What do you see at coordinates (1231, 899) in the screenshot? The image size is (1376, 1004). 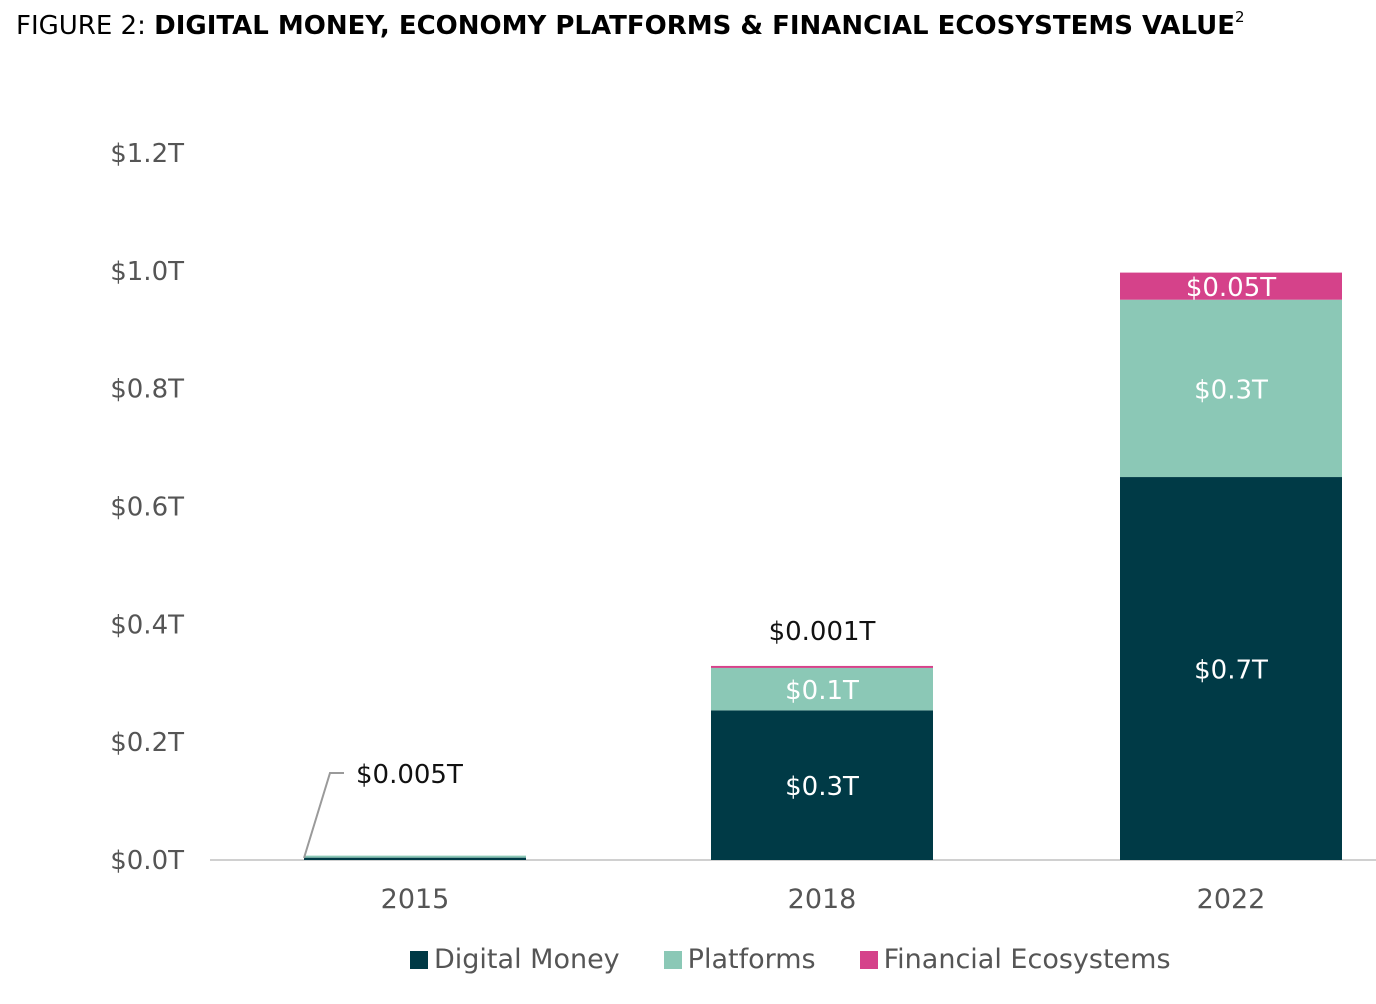 I see `x-tick-label: 2022` at bounding box center [1231, 899].